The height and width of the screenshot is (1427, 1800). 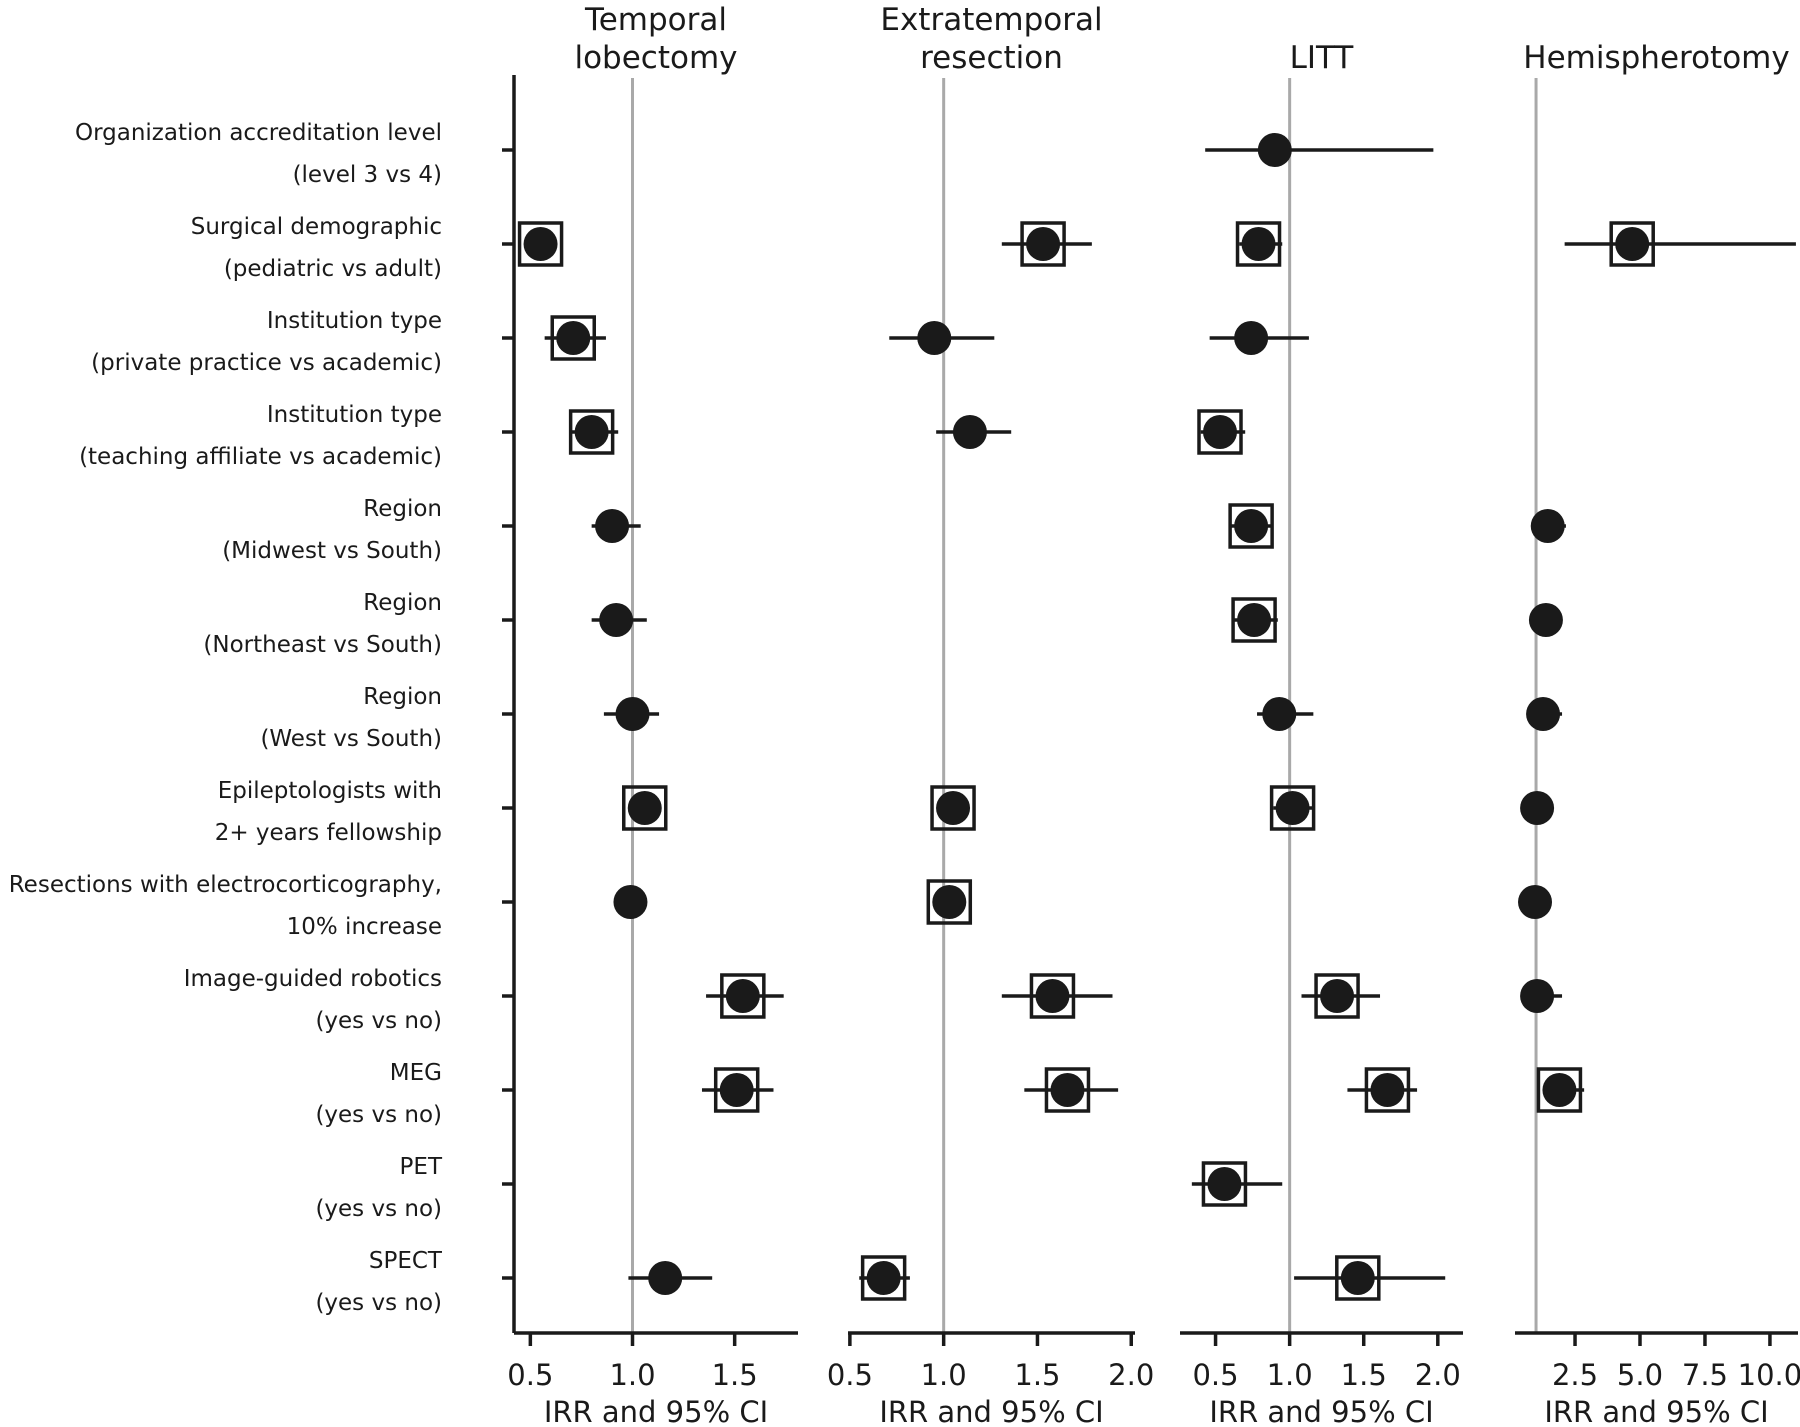 What do you see at coordinates (316, 227) in the screenshot?
I see `row-label-line1: Surgical demographic` at bounding box center [316, 227].